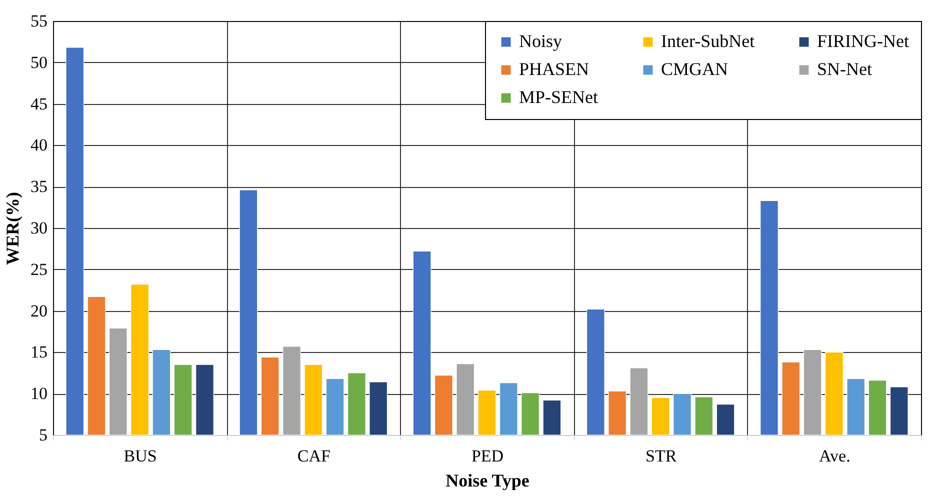  What do you see at coordinates (39, 310) in the screenshot?
I see `y-tick-label: 20` at bounding box center [39, 310].